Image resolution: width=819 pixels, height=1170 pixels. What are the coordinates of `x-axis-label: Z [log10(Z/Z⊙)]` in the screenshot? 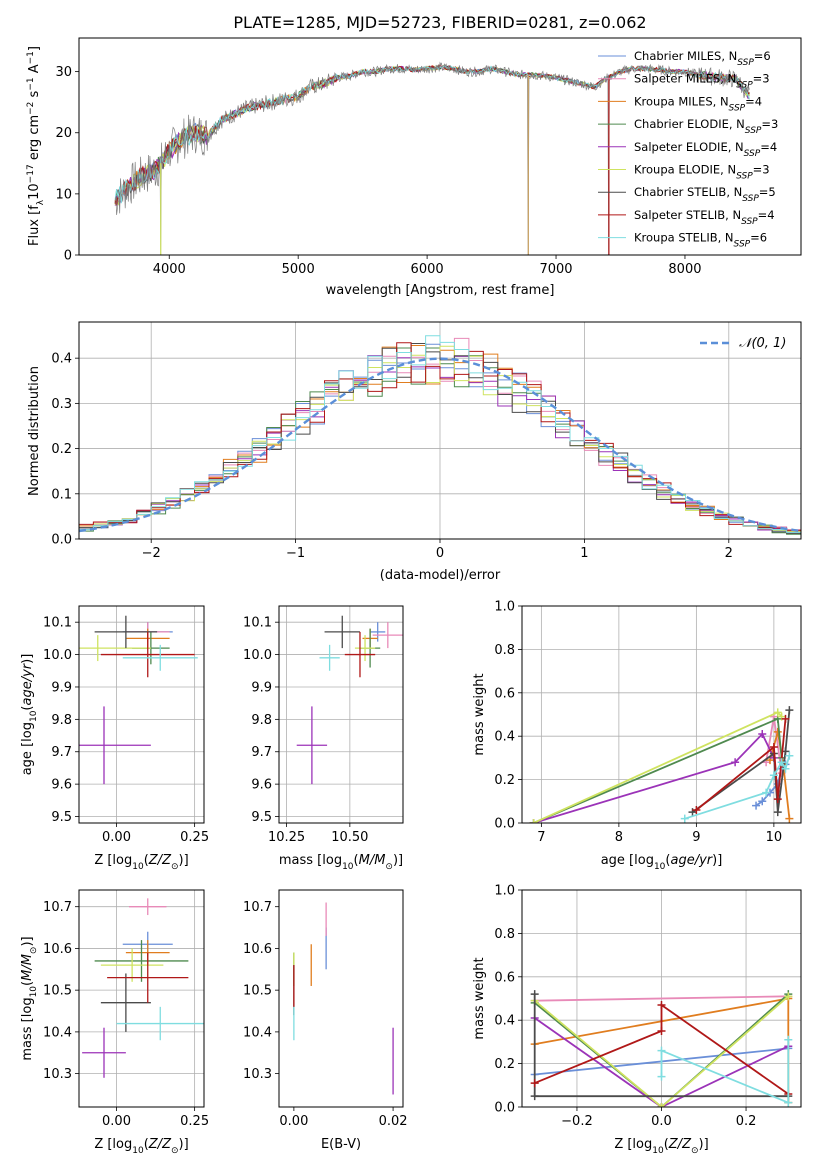 It's located at (661, 1146).